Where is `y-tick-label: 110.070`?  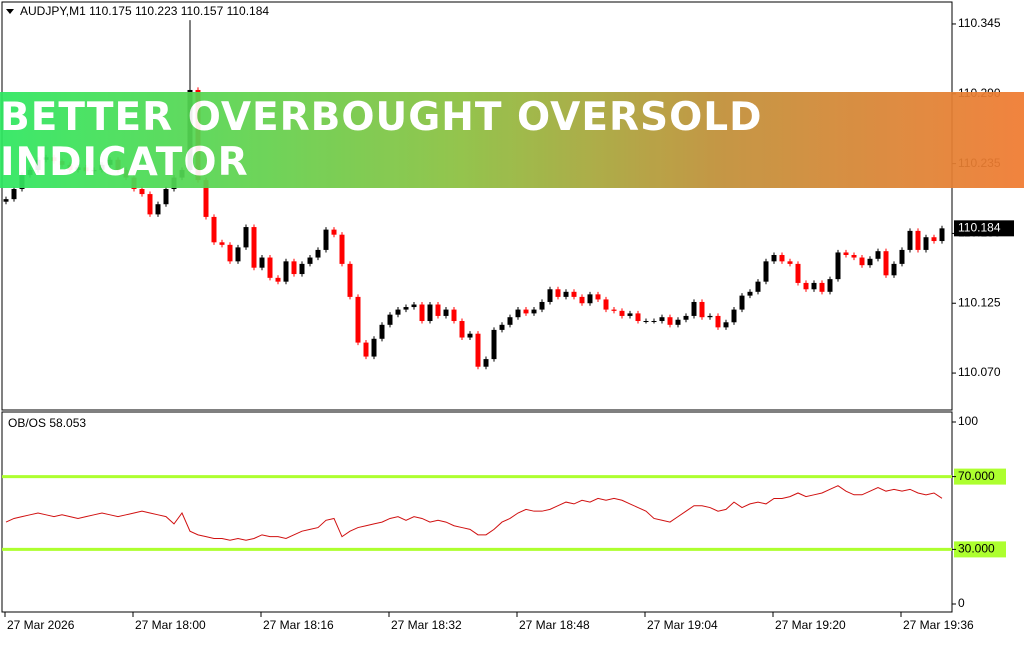
y-tick-label: 110.070 is located at coordinates (979, 372).